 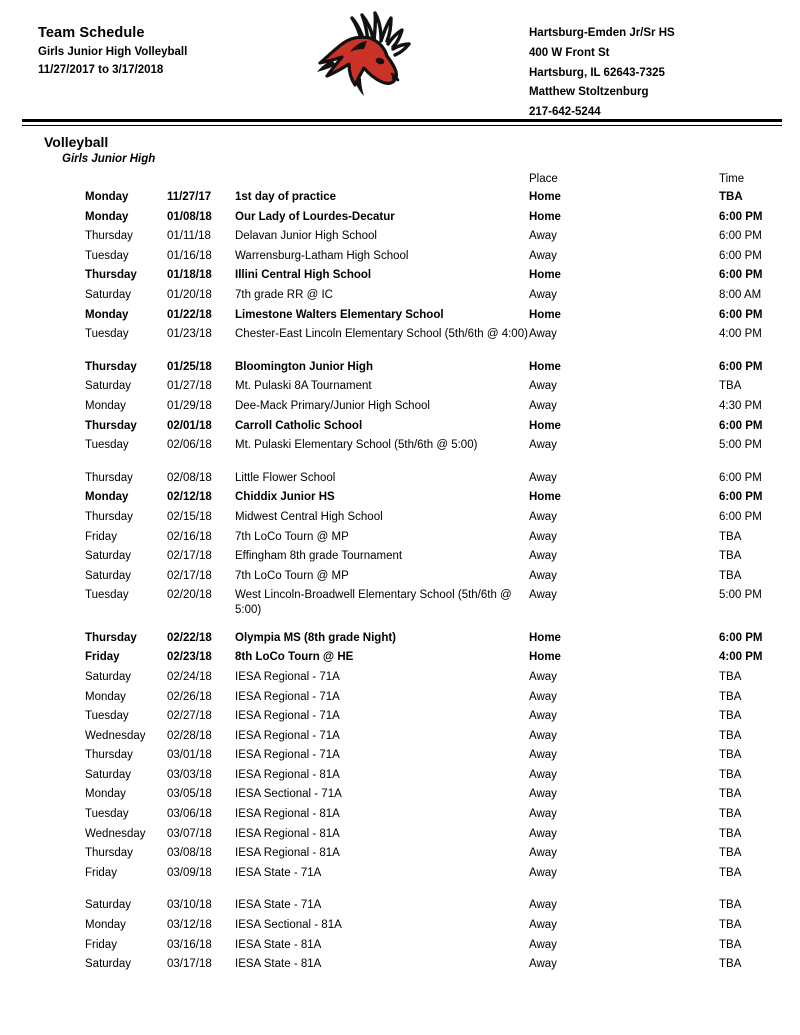 What do you see at coordinates (732, 179) in the screenshot?
I see `col-header-time: Time` at bounding box center [732, 179].